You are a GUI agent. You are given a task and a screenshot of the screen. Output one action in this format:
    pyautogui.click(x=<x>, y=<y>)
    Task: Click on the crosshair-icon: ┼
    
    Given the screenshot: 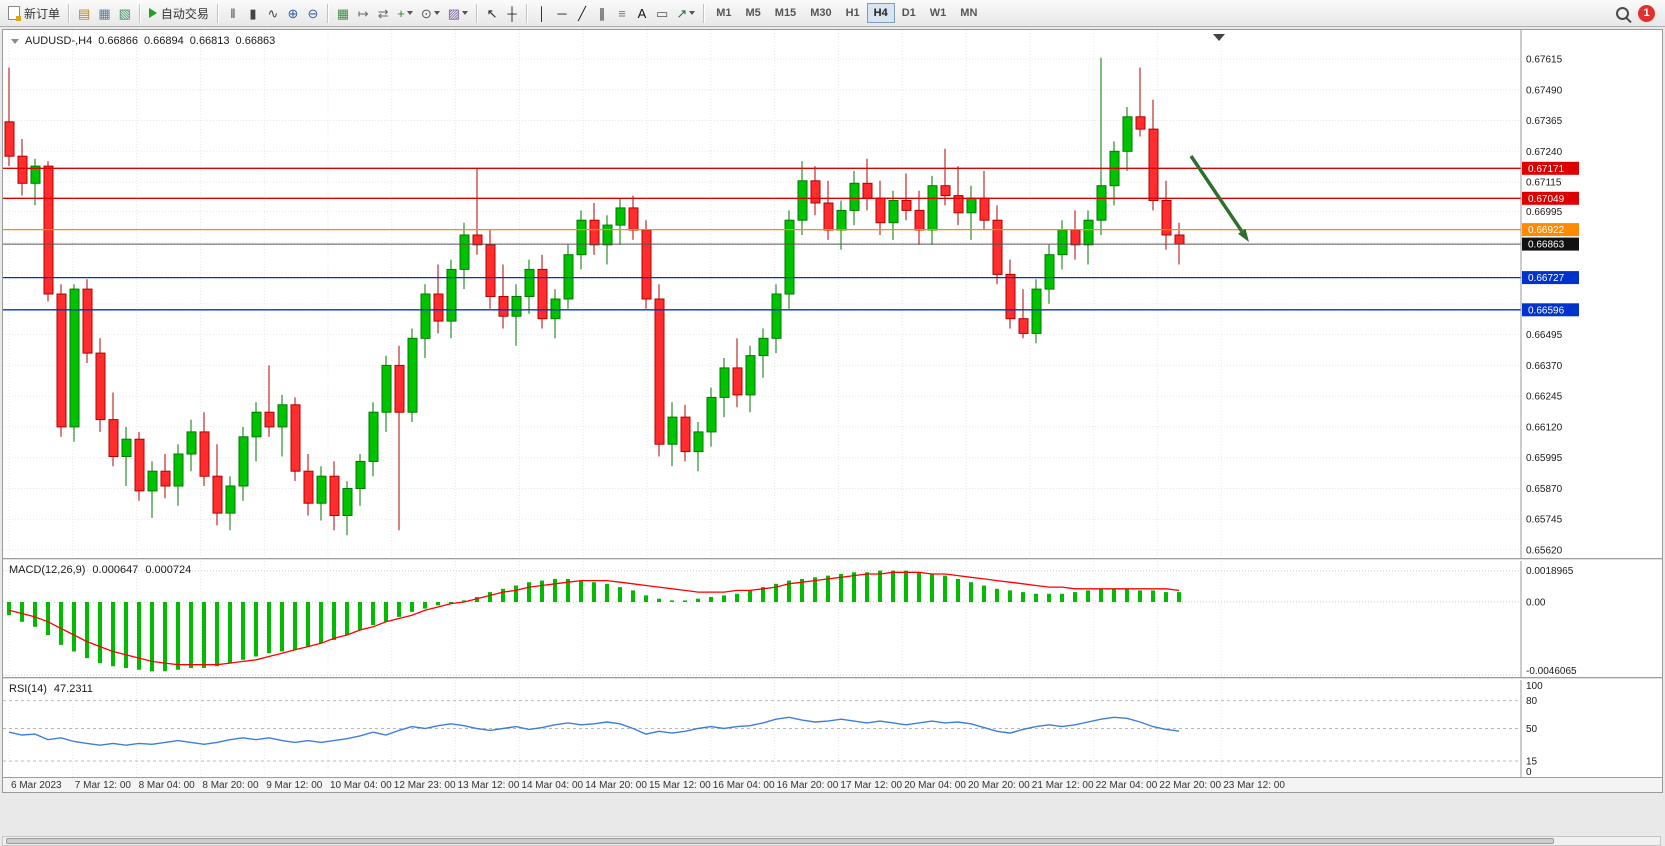 What is the action you would take?
    pyautogui.click(x=512, y=13)
    